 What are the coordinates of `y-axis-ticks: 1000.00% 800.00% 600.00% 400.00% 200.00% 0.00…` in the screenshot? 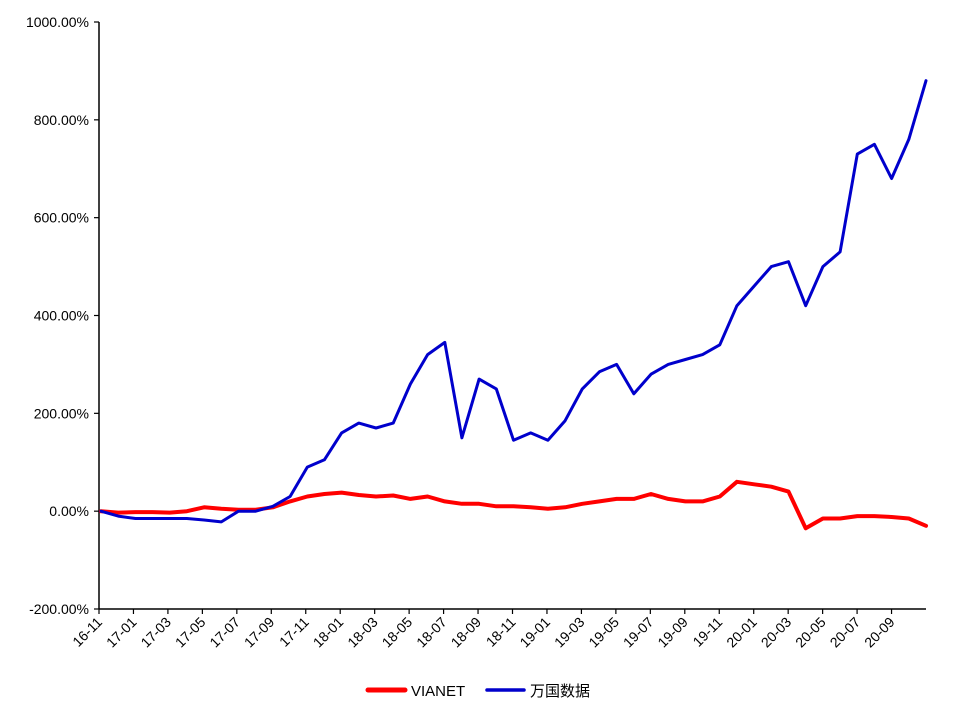 It's located at (62, 315).